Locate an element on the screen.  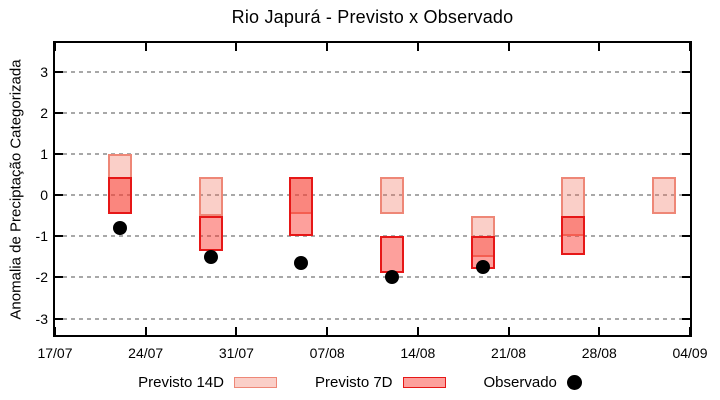
previsto-7d-swatch-icon is located at coordinates (424, 382).